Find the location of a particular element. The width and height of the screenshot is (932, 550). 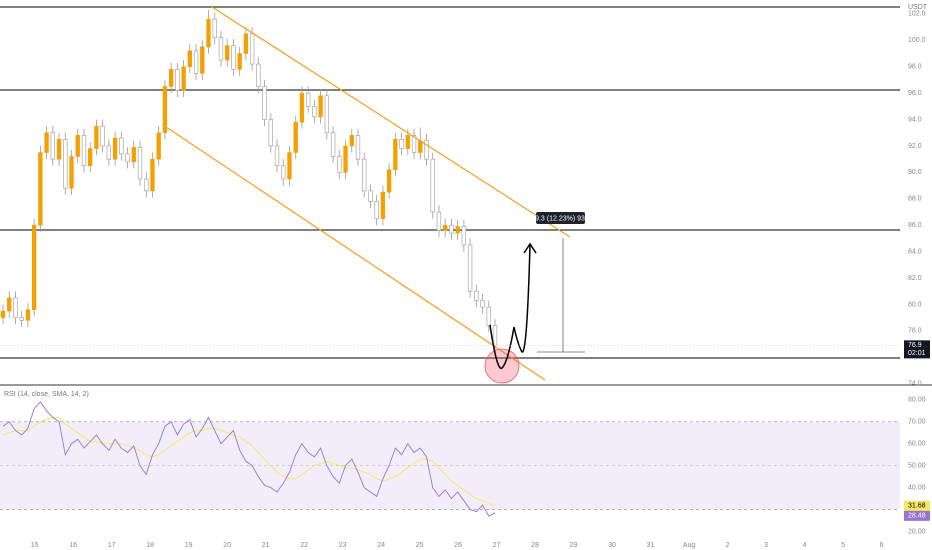

projection-path is located at coordinates (510, 306).